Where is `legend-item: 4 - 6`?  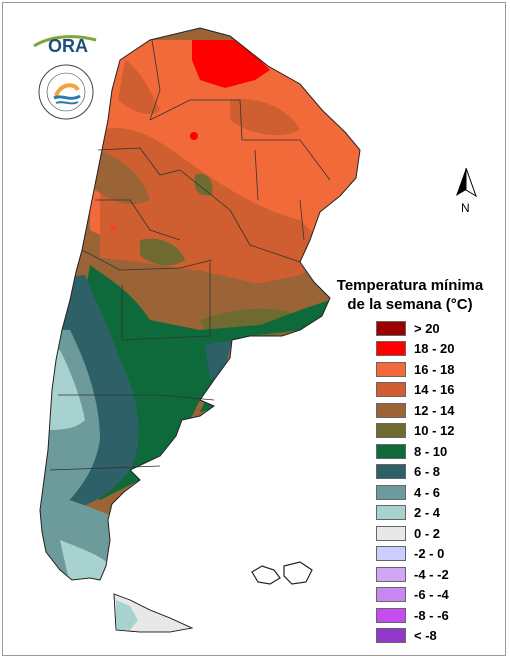 legend-item: 4 - 6 is located at coordinates (436, 492).